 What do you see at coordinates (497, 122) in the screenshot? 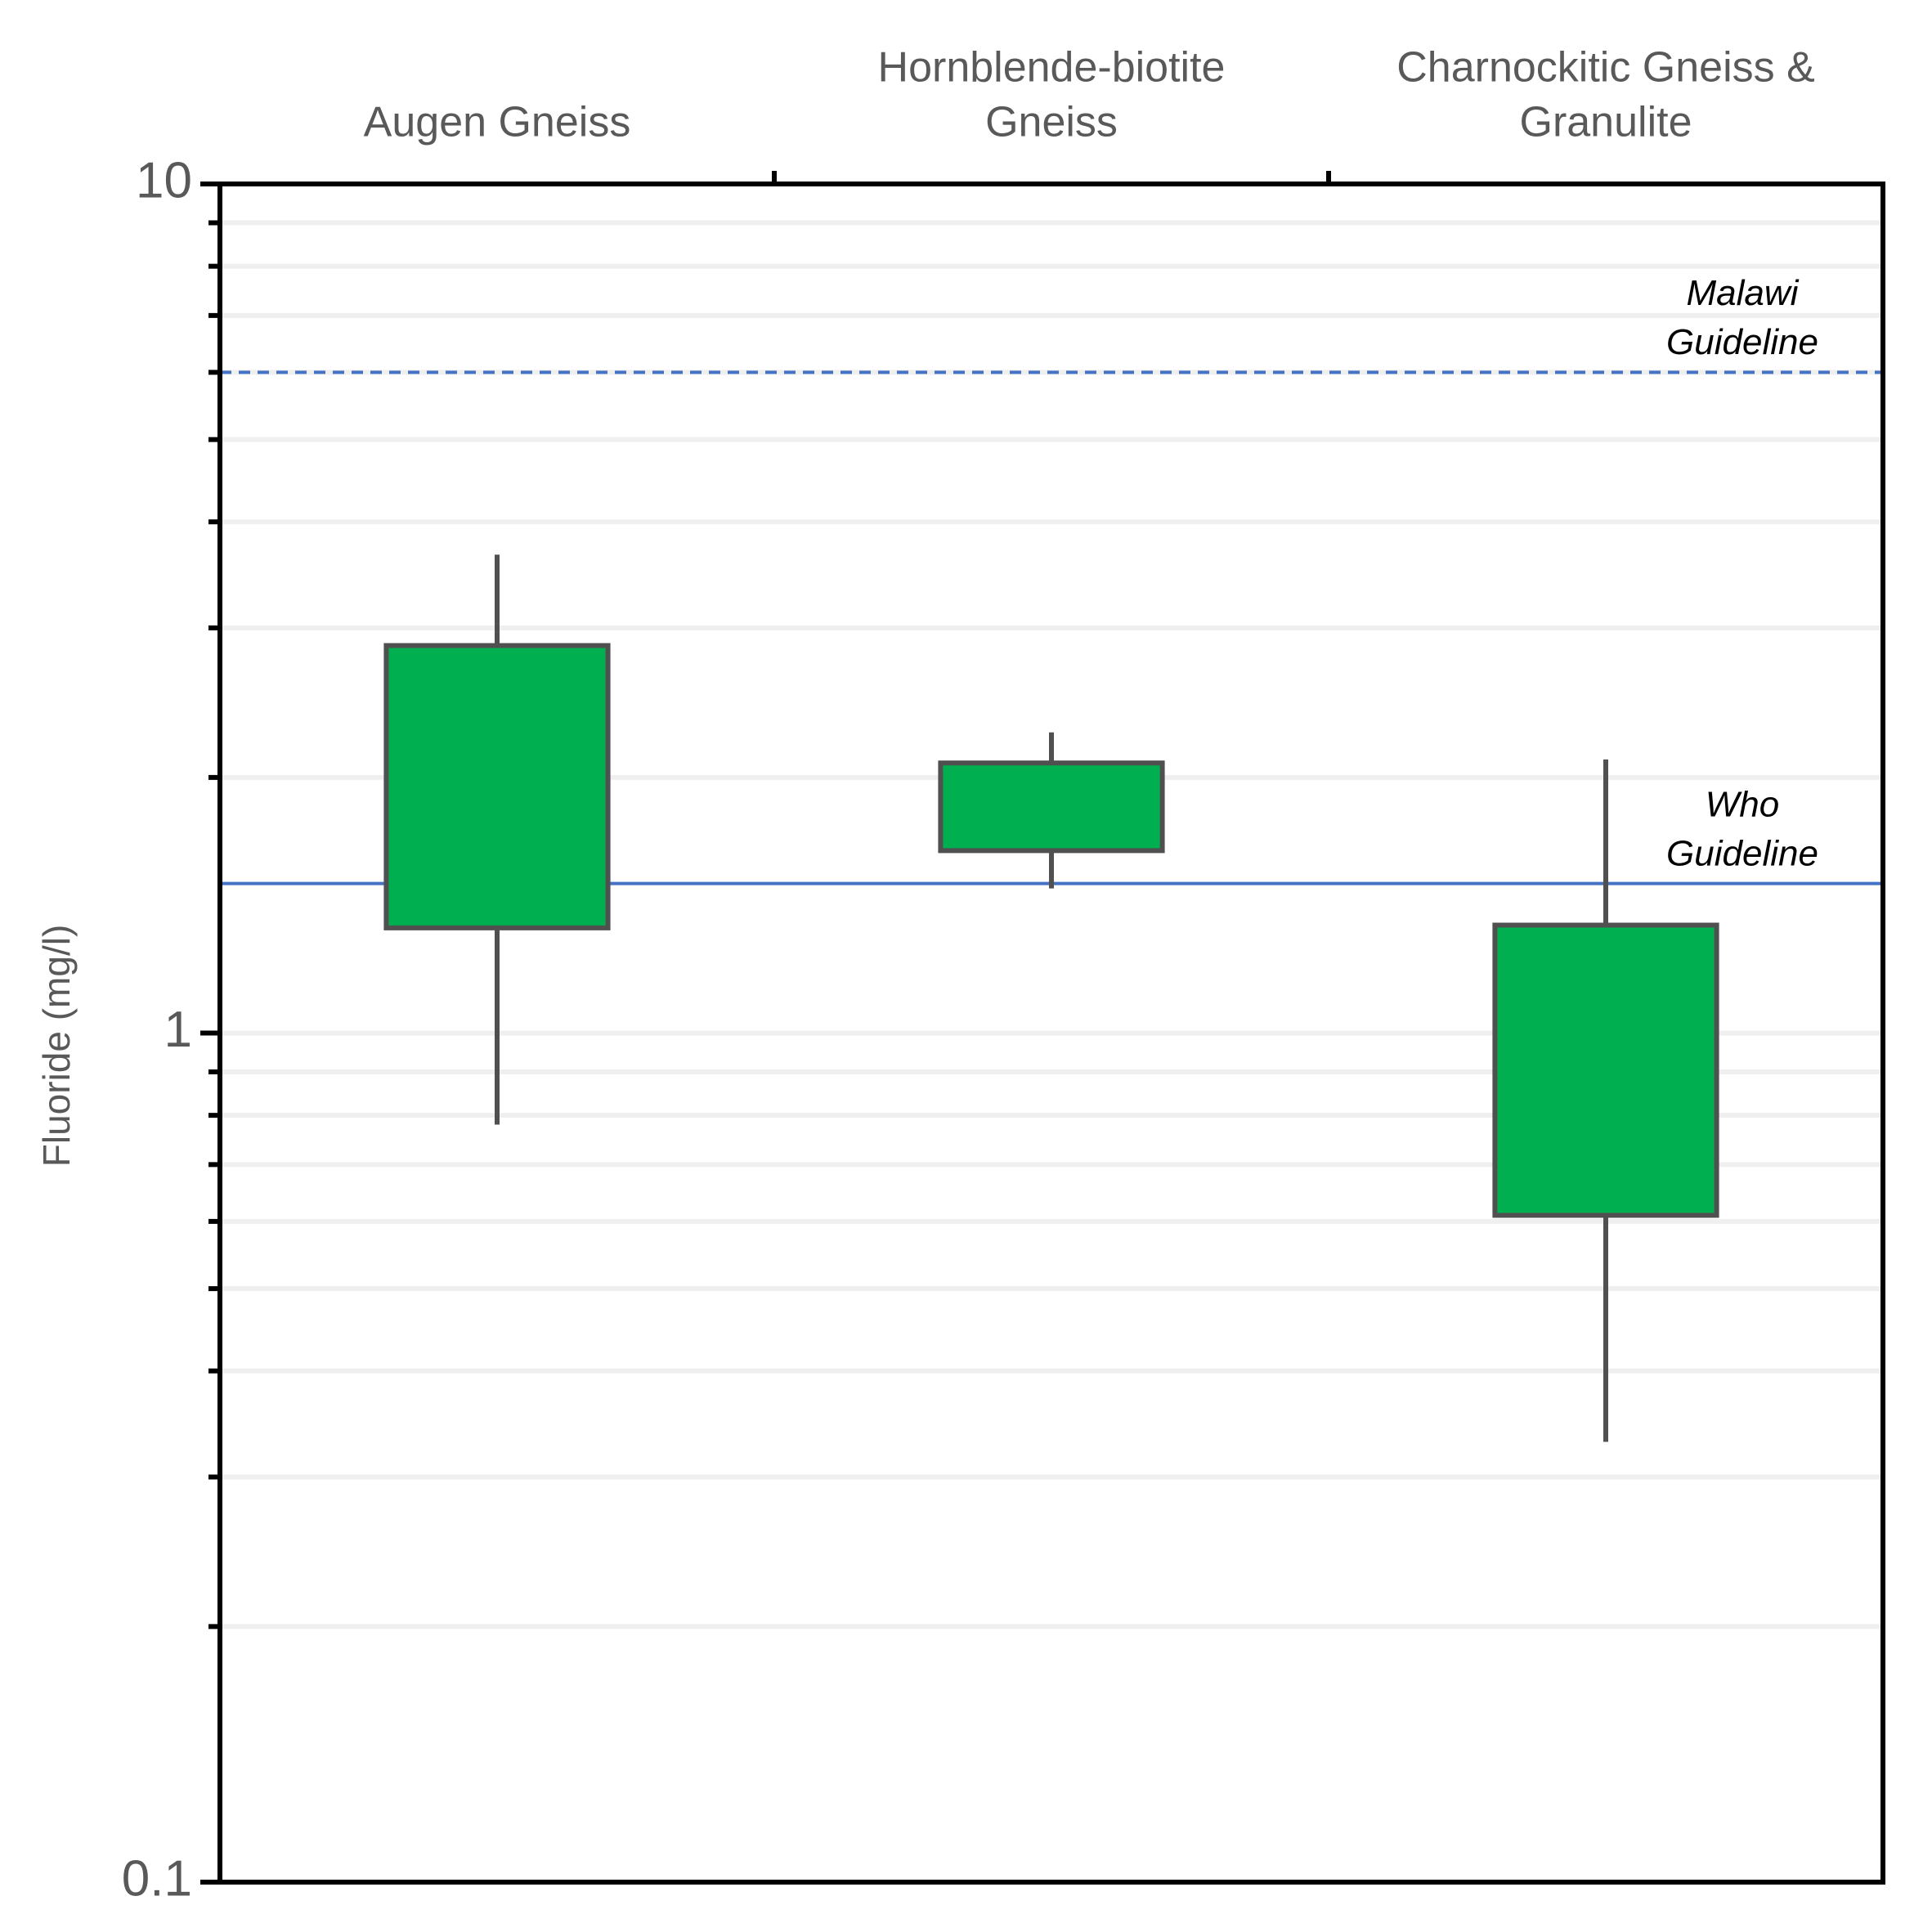
I see `x-tick-label: Augen Gneiss` at bounding box center [497, 122].